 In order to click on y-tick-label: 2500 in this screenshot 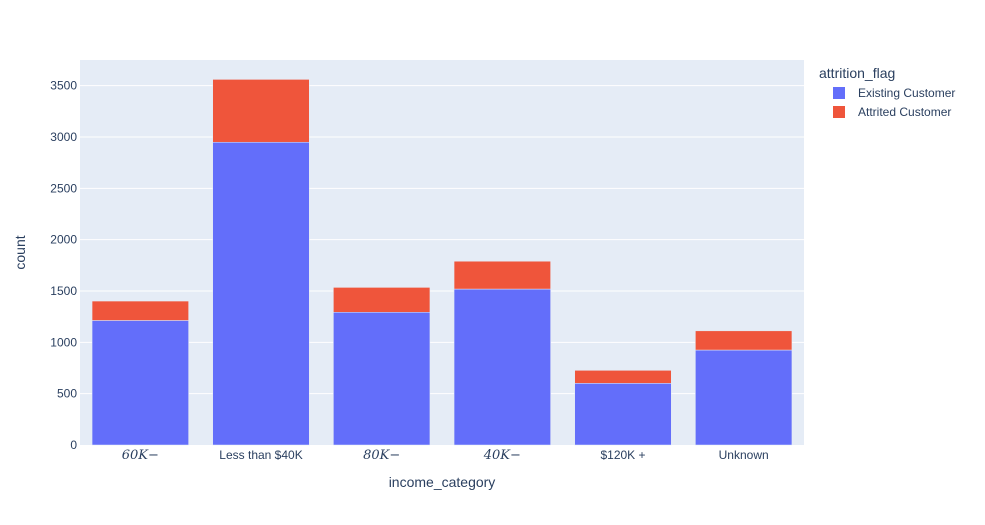, I will do `click(63, 188)`.